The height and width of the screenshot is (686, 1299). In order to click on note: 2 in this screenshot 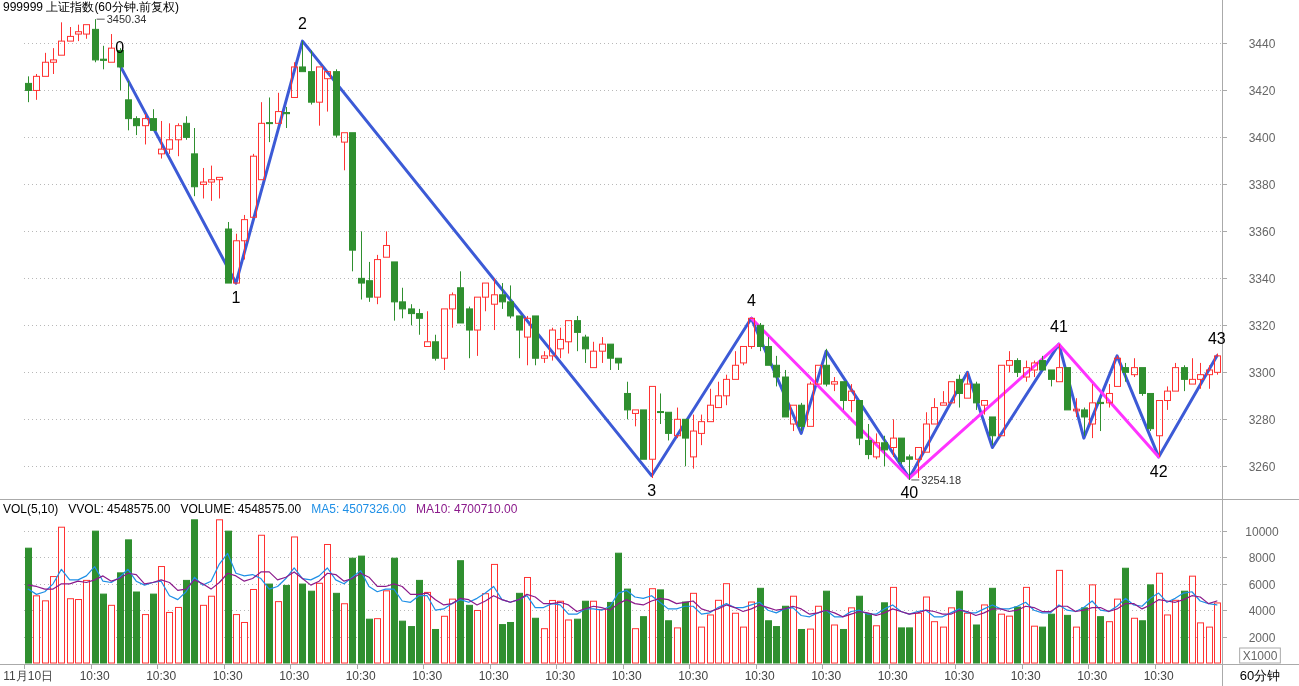, I will do `click(302, 24)`.